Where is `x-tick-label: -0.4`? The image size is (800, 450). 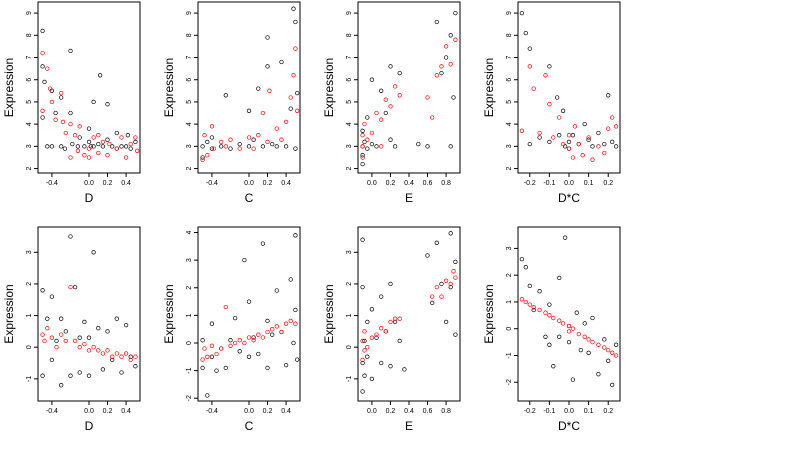 x-tick-label: -0.4 is located at coordinates (52, 183).